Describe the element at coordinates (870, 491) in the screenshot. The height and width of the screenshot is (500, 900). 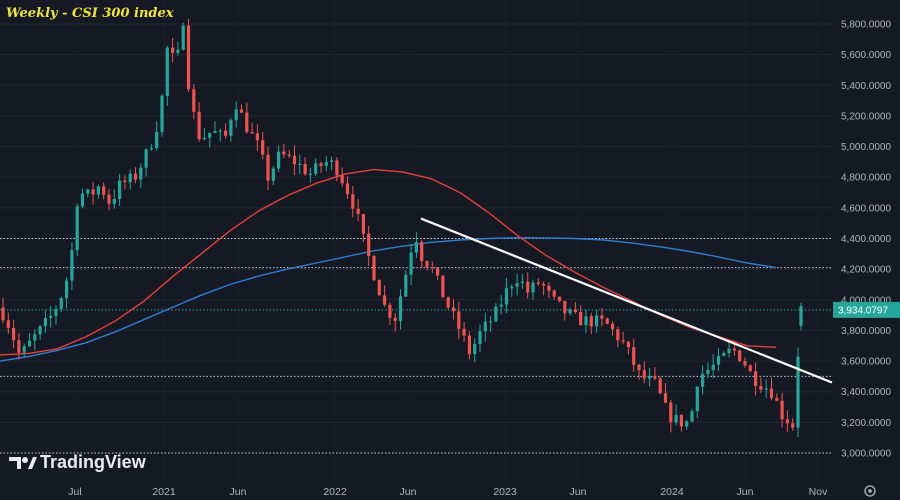
I see `settings-gear-icon` at that location.